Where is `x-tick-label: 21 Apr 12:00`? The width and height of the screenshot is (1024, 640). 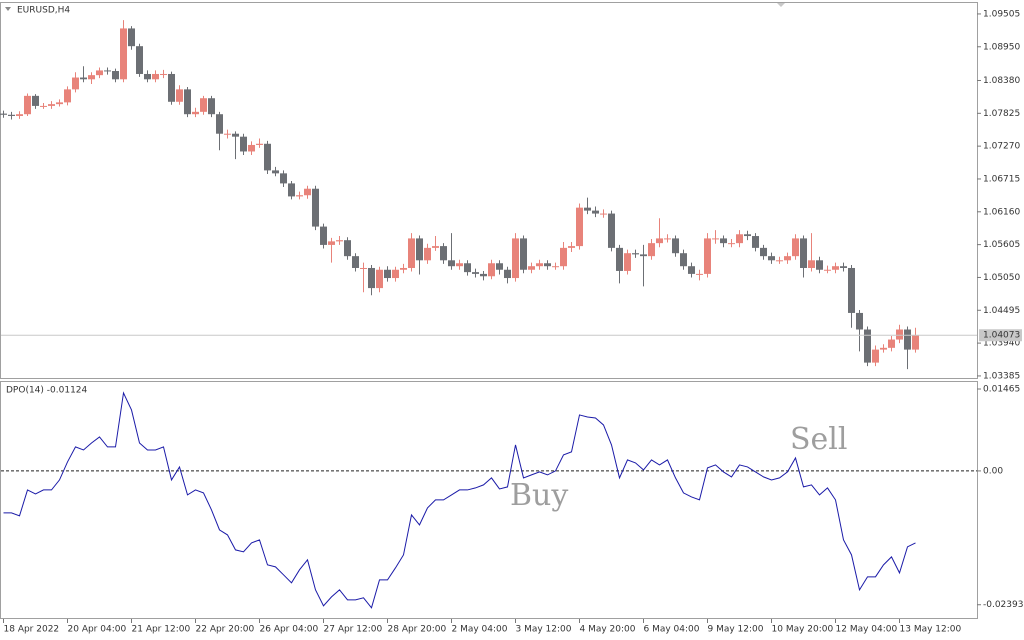
x-tick-label: 21 Apr 12:00 is located at coordinates (161, 630).